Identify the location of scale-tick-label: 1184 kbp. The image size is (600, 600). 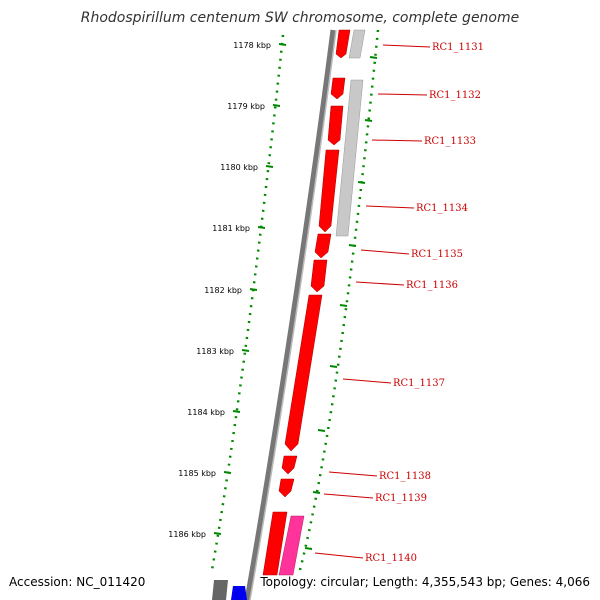
(206, 412).